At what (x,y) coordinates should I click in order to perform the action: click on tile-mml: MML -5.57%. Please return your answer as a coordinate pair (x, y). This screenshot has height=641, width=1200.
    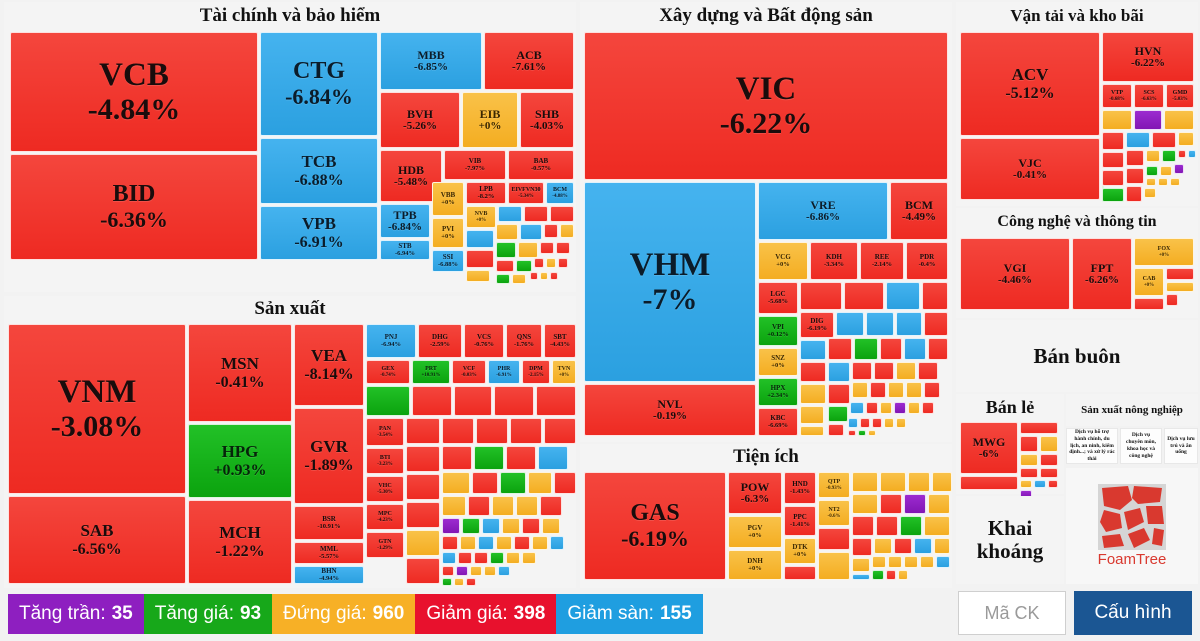
    Looking at the image, I should click on (329, 553).